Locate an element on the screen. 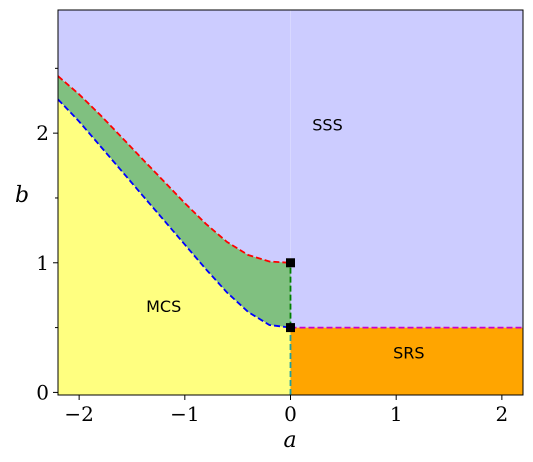  region-srs is located at coordinates (406, 361).